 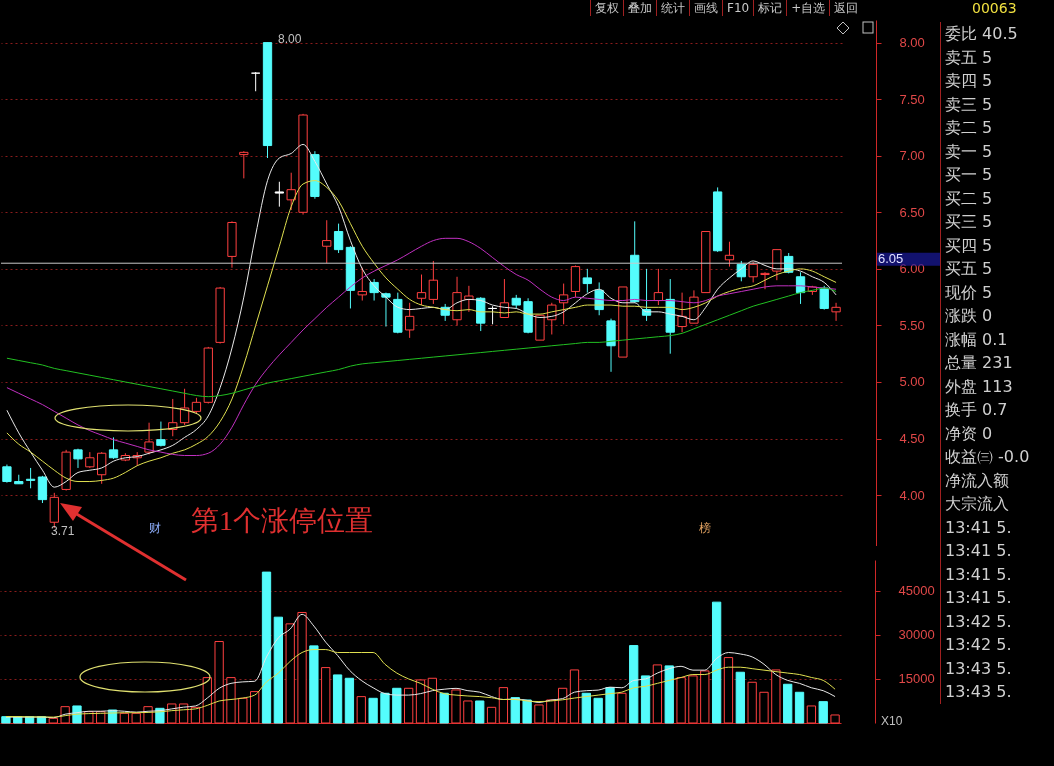 I want to click on annotation: 3.71, so click(x=63, y=531).